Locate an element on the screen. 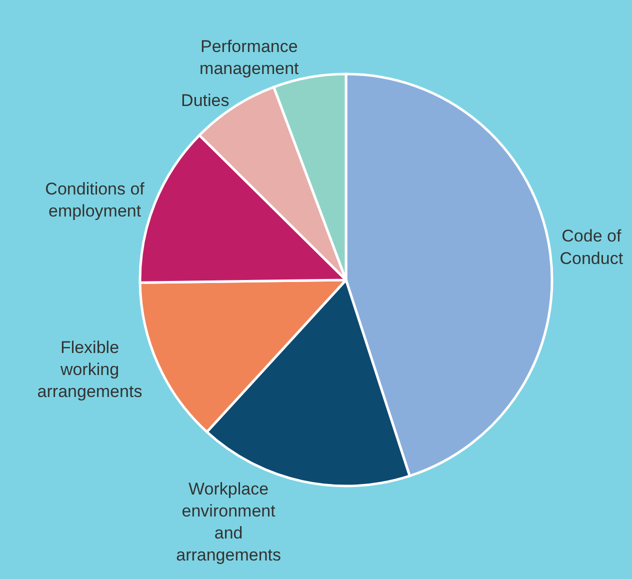 The height and width of the screenshot is (579, 632). slice-label: Workplace environment and arrangements is located at coordinates (228, 522).